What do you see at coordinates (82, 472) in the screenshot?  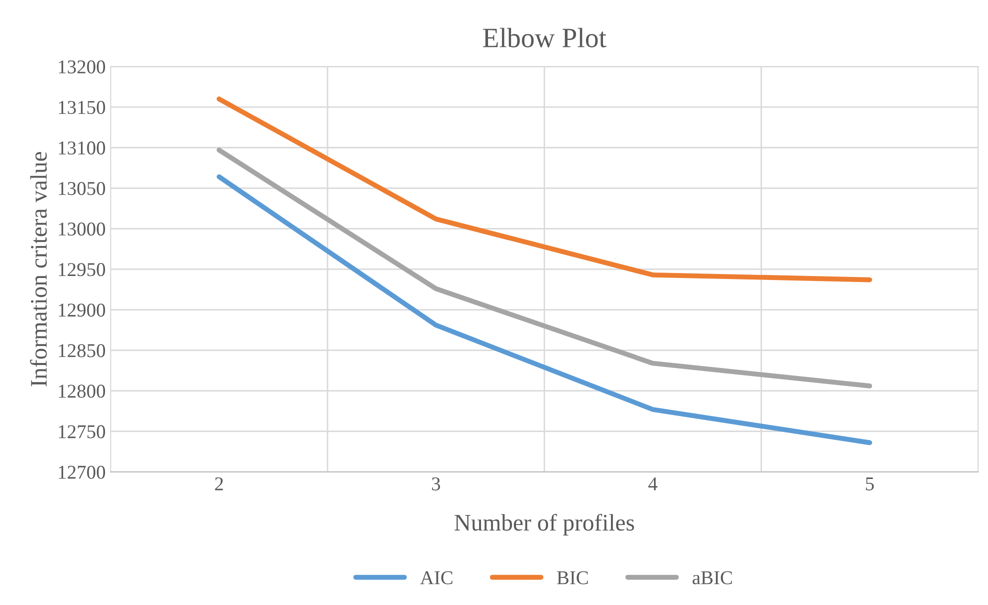 I see `y-tick-label: 12700` at bounding box center [82, 472].